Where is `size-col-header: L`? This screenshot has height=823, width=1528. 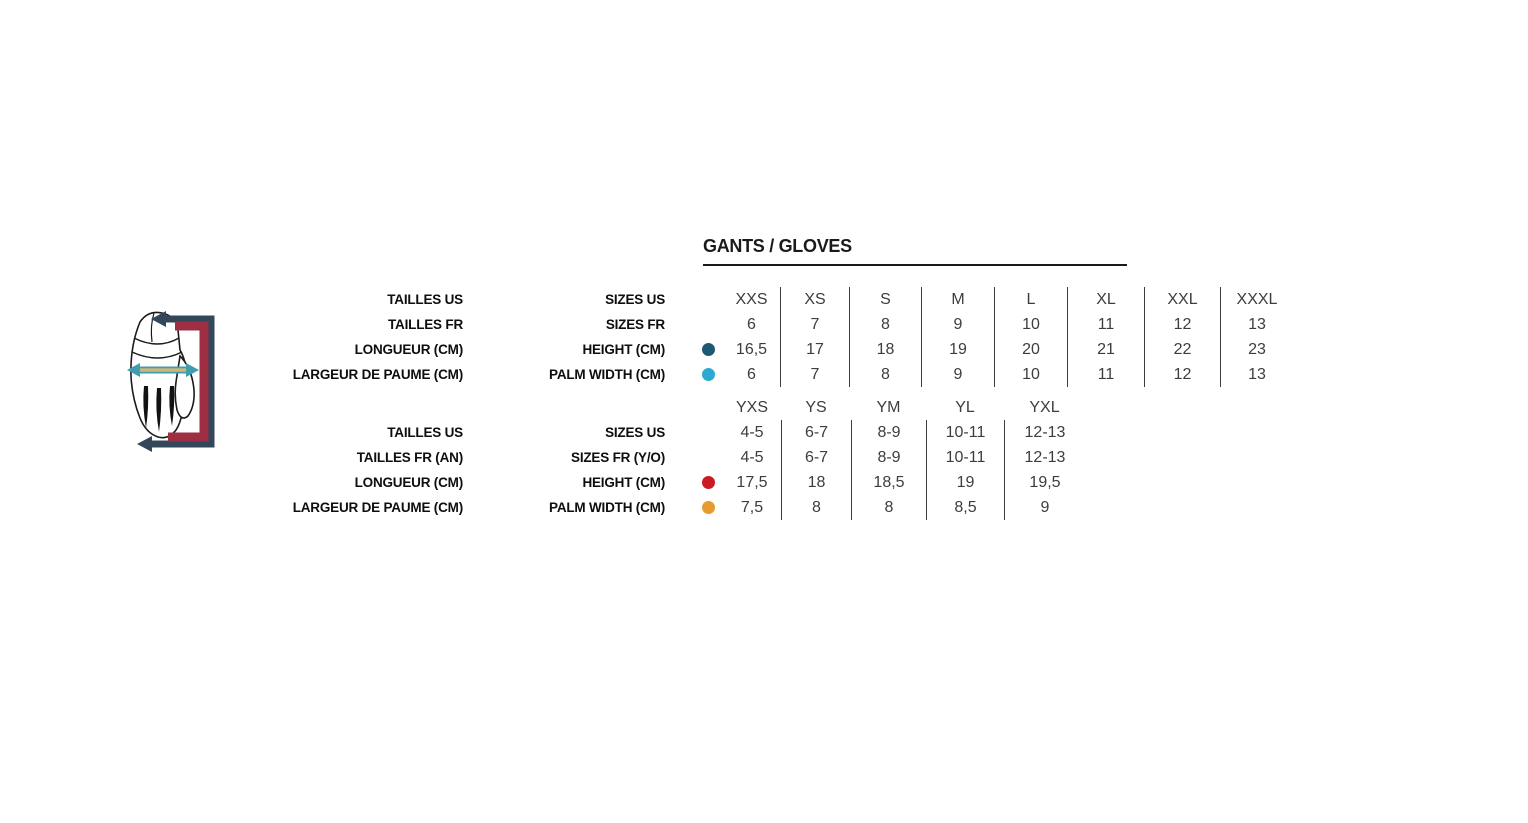
size-col-header: L is located at coordinates (1030, 299).